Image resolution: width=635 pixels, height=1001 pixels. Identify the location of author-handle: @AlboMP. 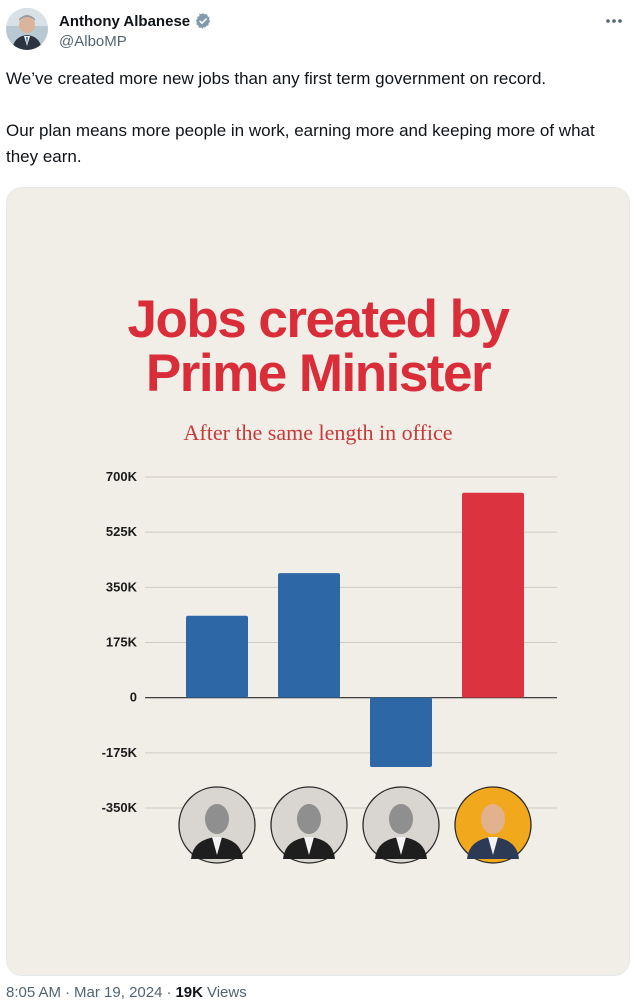
(93, 41).